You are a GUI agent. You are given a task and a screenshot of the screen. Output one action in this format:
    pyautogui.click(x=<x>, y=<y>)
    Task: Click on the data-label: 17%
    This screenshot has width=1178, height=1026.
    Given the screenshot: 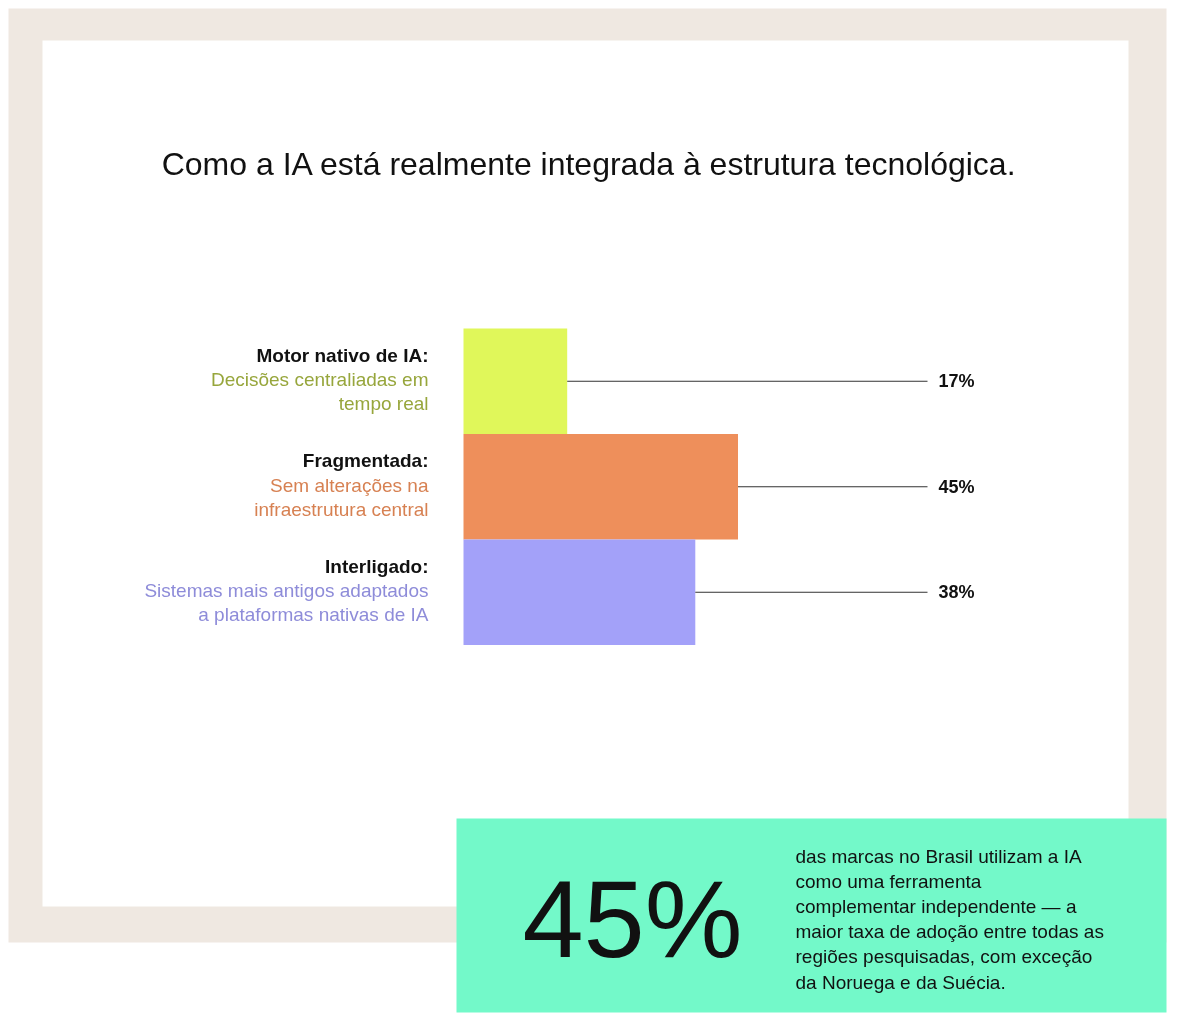 What is the action you would take?
    pyautogui.click(x=956, y=381)
    